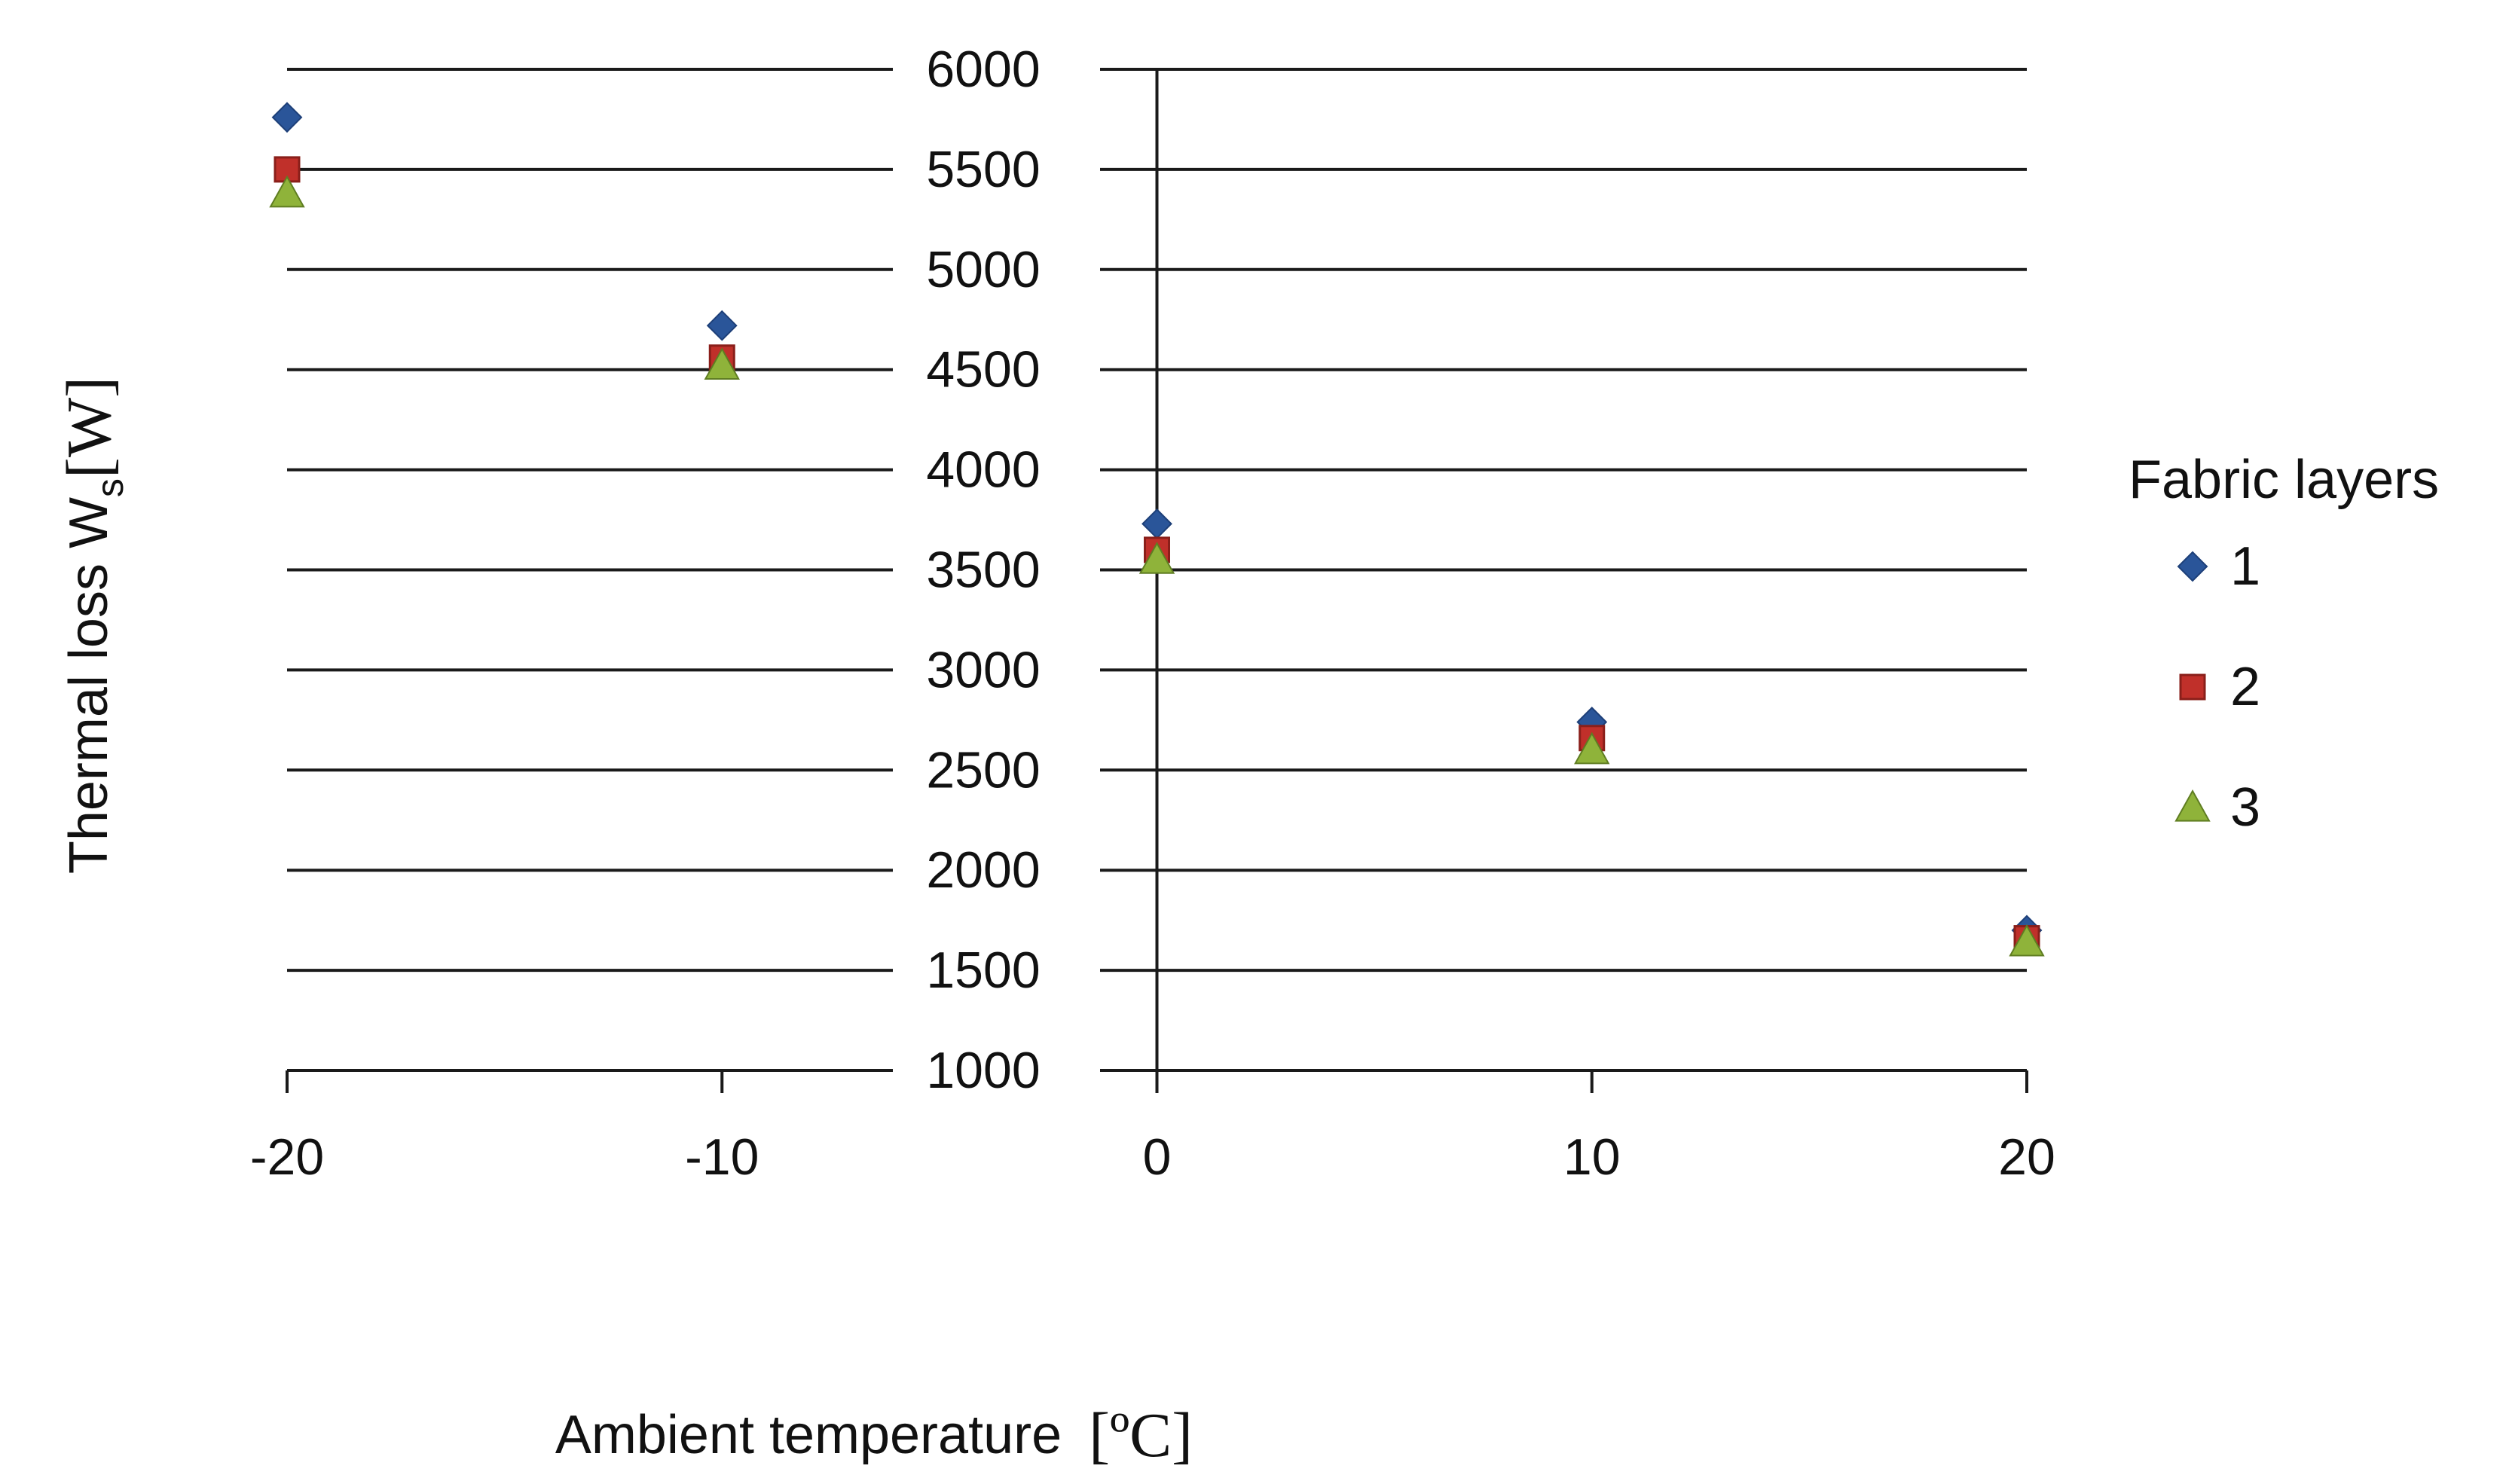  What do you see at coordinates (2026, 1157) in the screenshot?
I see `x-tick-label-20: 20` at bounding box center [2026, 1157].